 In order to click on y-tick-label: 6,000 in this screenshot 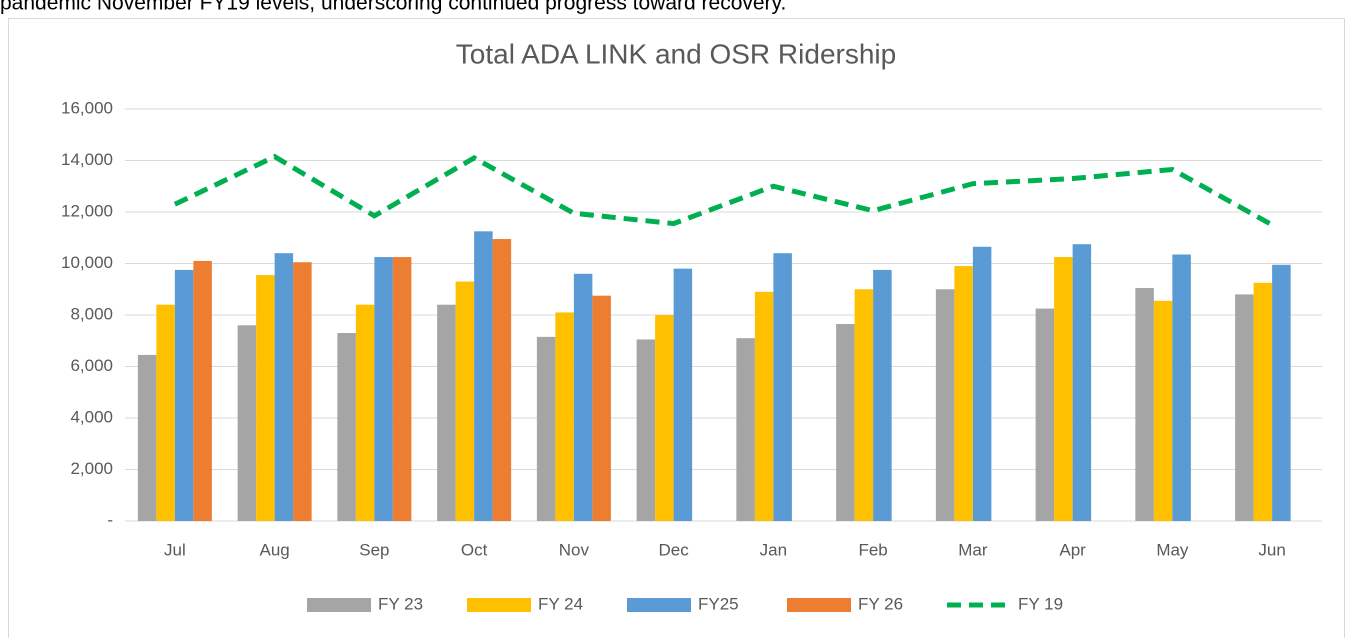, I will do `click(91, 365)`.